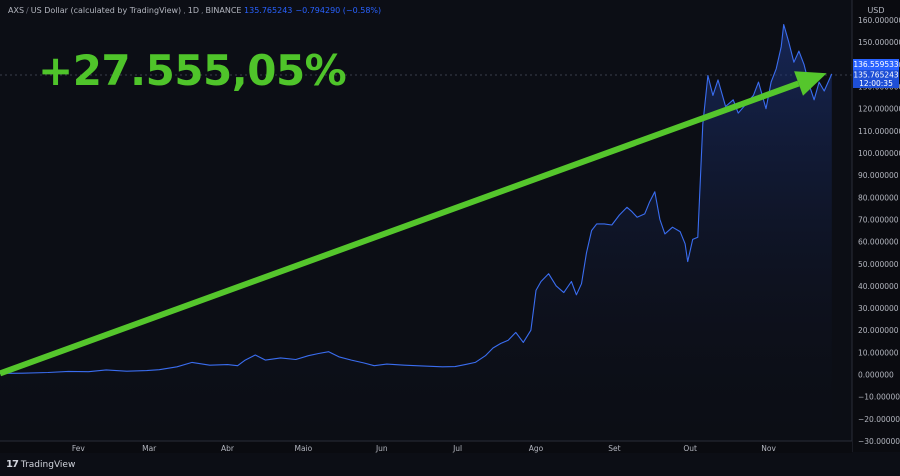  What do you see at coordinates (878, 330) in the screenshot?
I see `y-tick-label: 20.000000` at bounding box center [878, 330].